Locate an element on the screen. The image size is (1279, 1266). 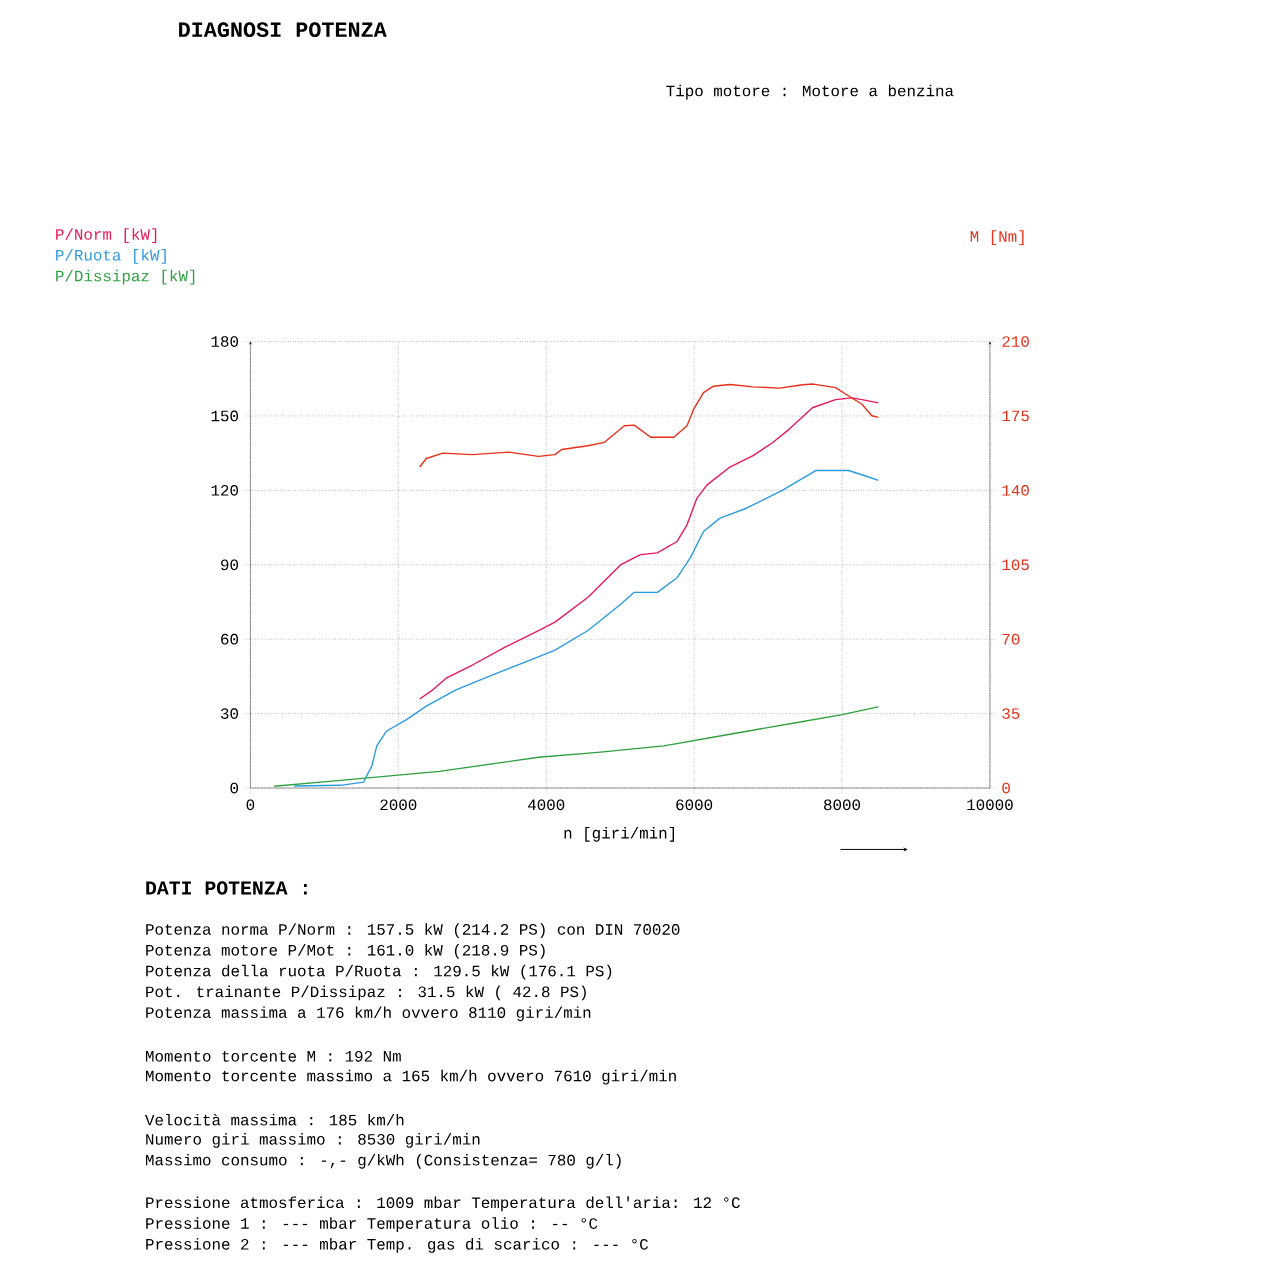
y-tick-label: 120 is located at coordinates (224, 490).